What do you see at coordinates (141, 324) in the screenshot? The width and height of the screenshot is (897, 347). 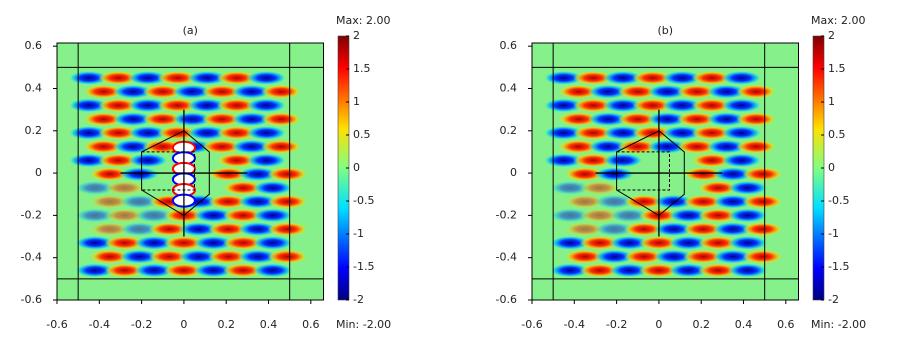 I see `x-tick-label: -0.2` at bounding box center [141, 324].